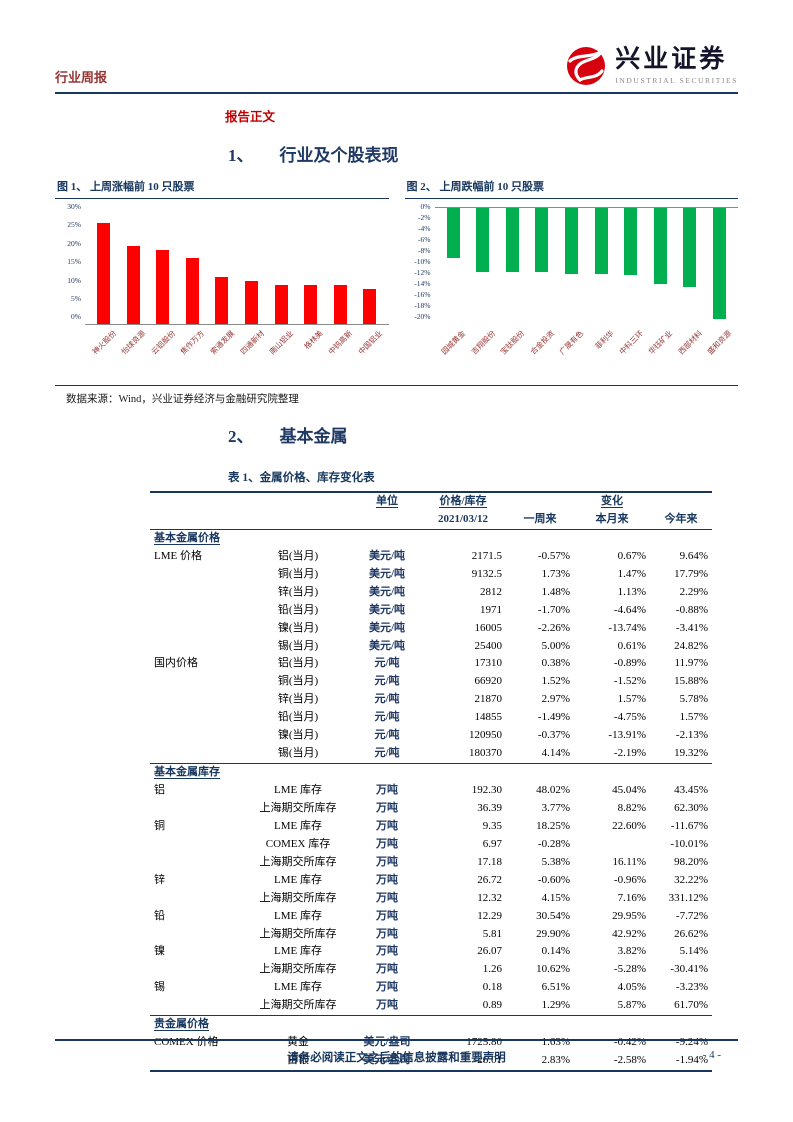 This screenshot has height=1122, width=793. I want to click on x-category-label: 神火股份, so click(104, 342).